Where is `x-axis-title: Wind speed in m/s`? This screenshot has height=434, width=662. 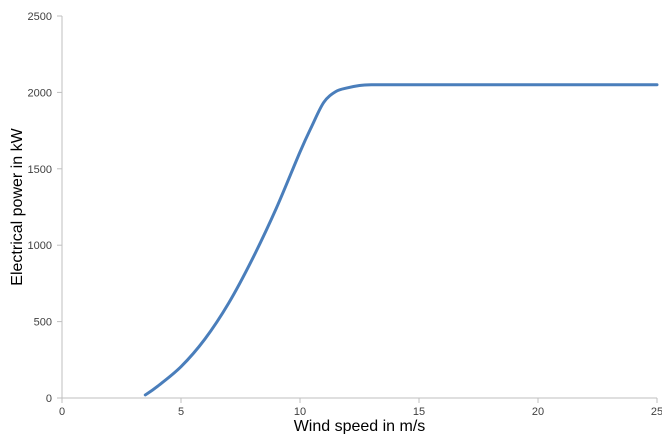
x-axis-title: Wind speed in m/s is located at coordinates (360, 426).